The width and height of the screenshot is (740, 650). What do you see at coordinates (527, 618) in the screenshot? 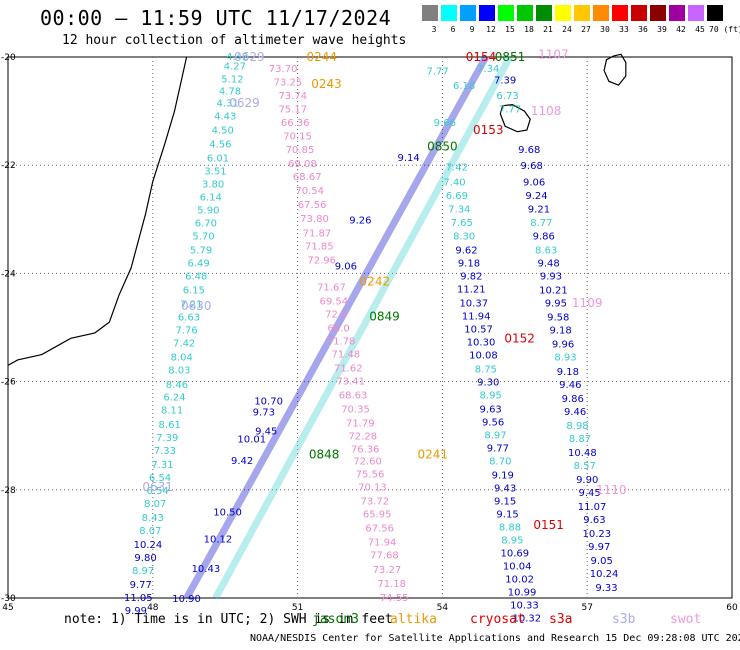
I see `wave-height-value: 10.32` at bounding box center [527, 618].